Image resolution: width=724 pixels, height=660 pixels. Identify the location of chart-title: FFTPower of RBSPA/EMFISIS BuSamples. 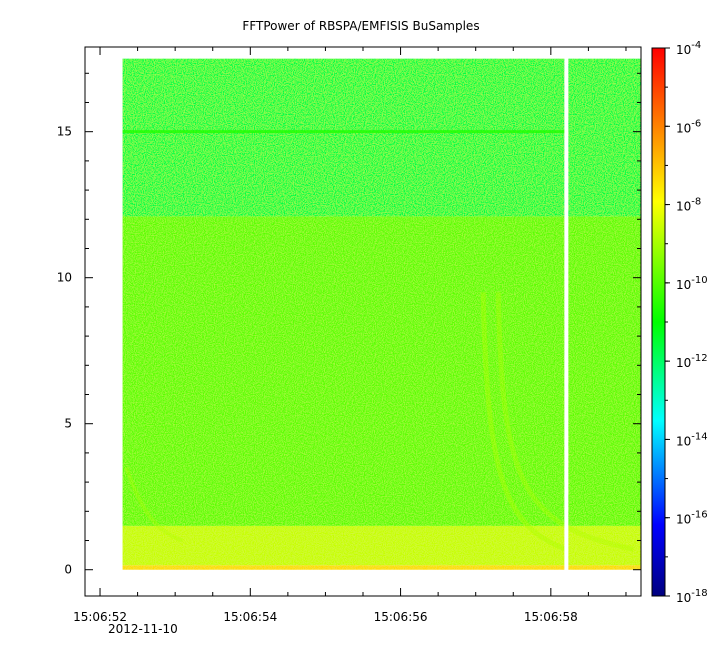
(360, 26).